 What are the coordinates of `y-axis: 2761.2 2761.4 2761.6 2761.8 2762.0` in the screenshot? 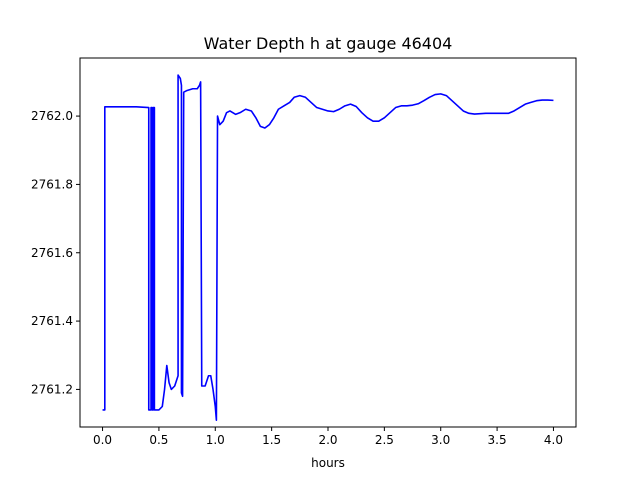 It's located at (55, 252).